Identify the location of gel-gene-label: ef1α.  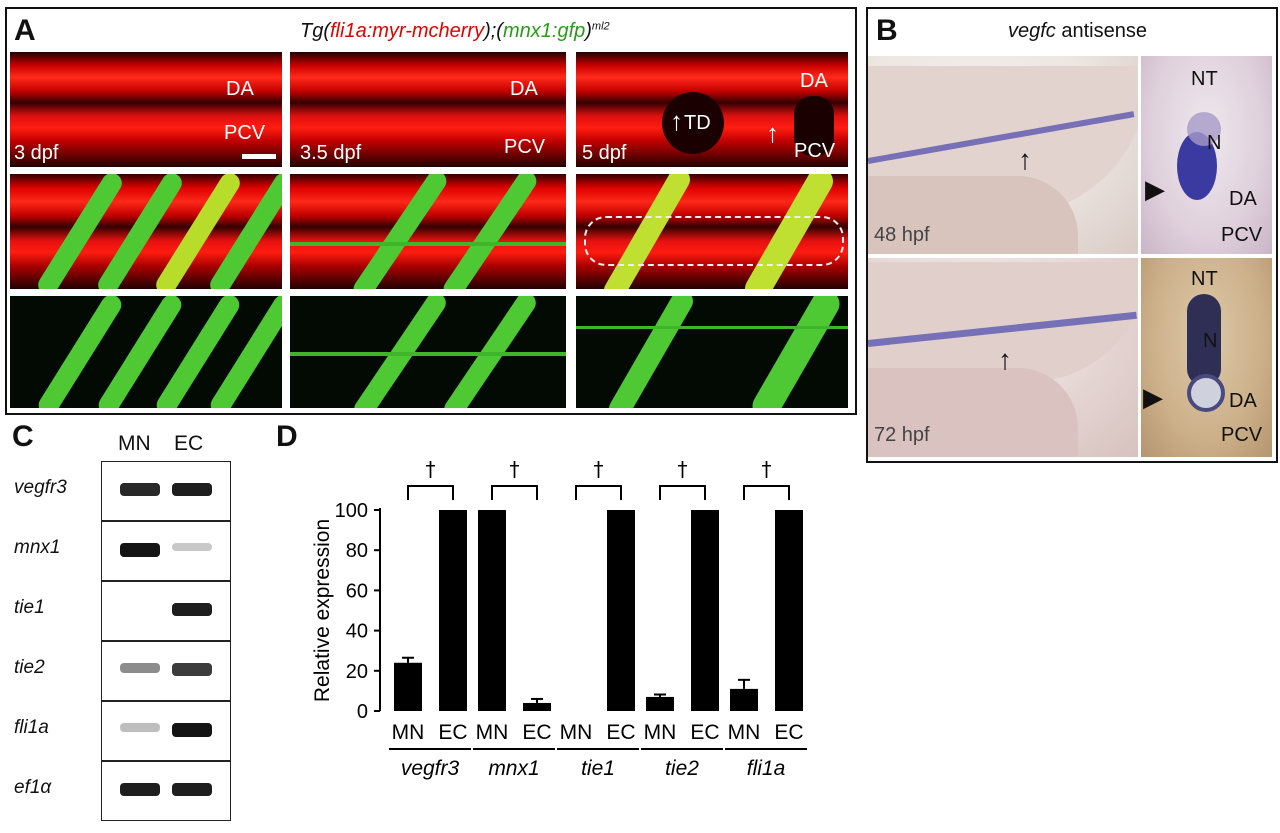
(33, 787).